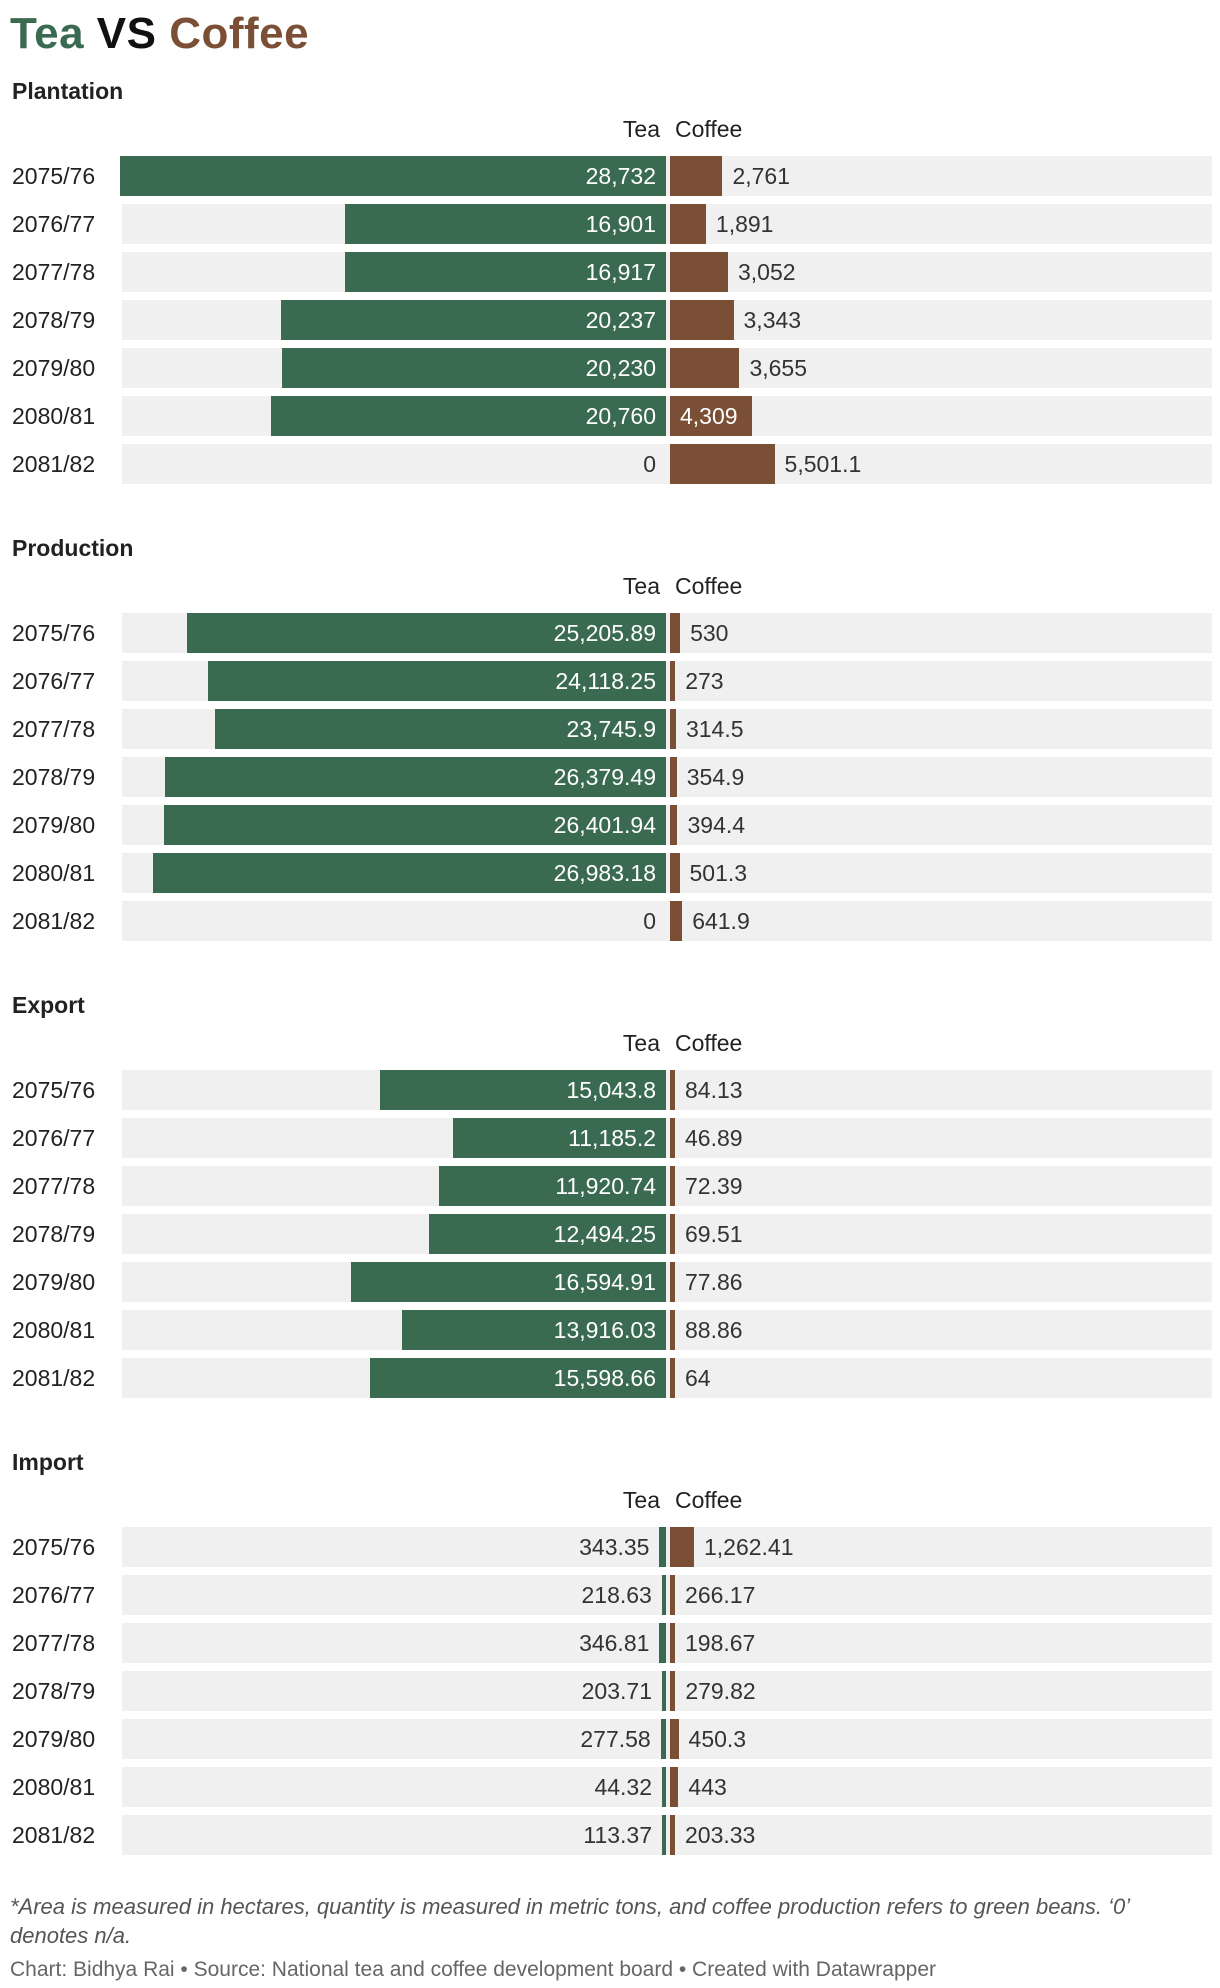  What do you see at coordinates (54, 176) in the screenshot?
I see `row-label-year: 2075/76` at bounding box center [54, 176].